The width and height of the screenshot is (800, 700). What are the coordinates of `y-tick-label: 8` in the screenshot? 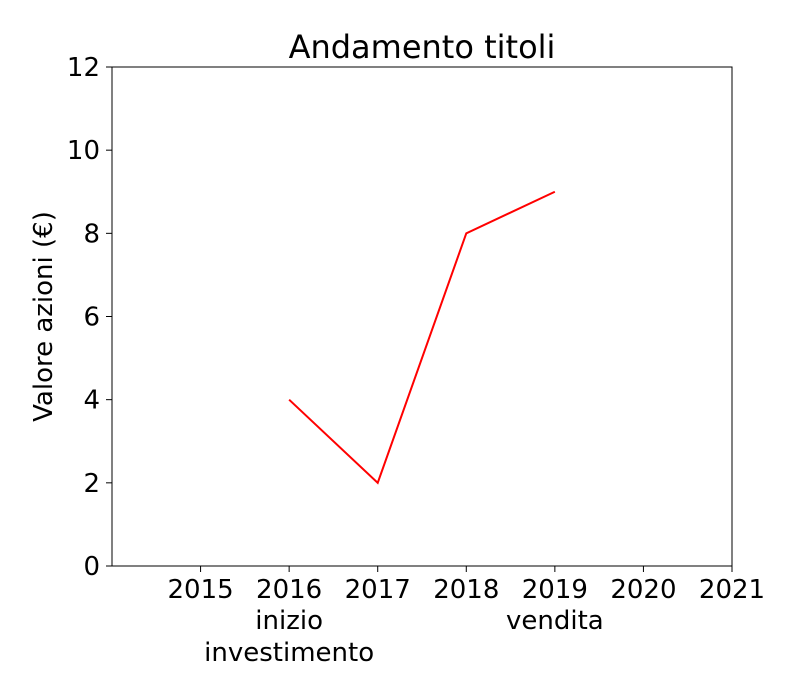 It's located at (91, 234).